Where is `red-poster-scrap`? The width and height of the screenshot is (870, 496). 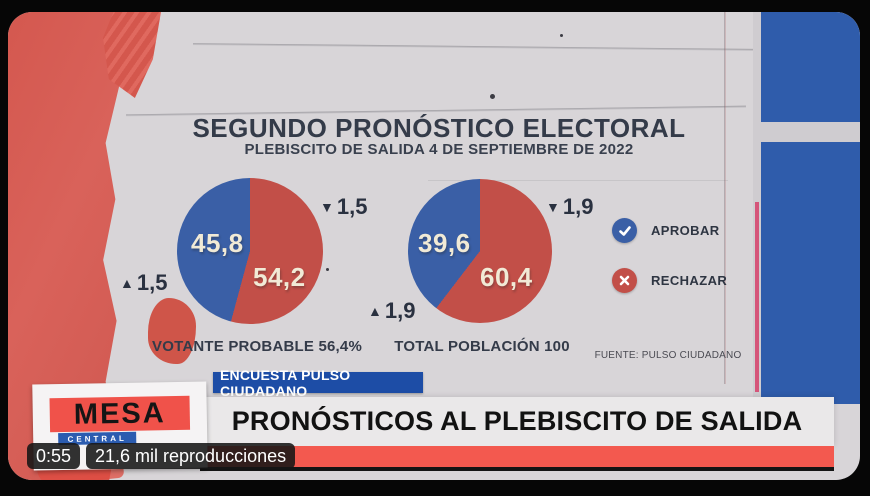
red-poster-scrap is located at coordinates (172, 331).